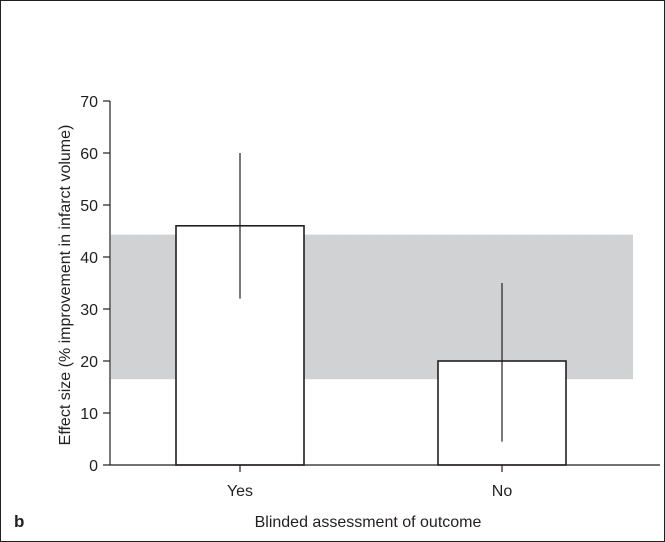  Describe the element at coordinates (19, 521) in the screenshot. I see `panel-label: b` at that location.